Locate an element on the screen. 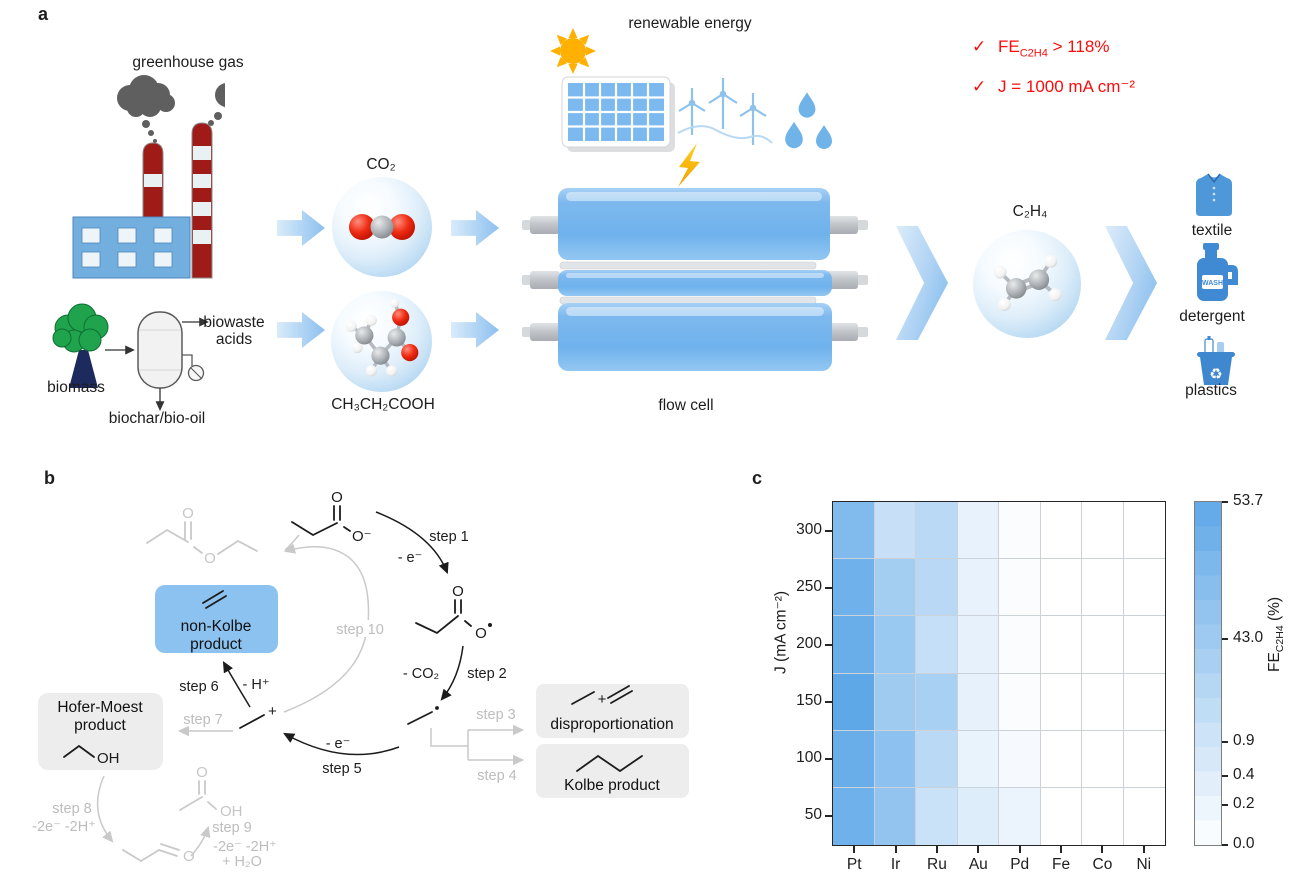 The image size is (1300, 874). step2-arrow is located at coordinates (452, 673).